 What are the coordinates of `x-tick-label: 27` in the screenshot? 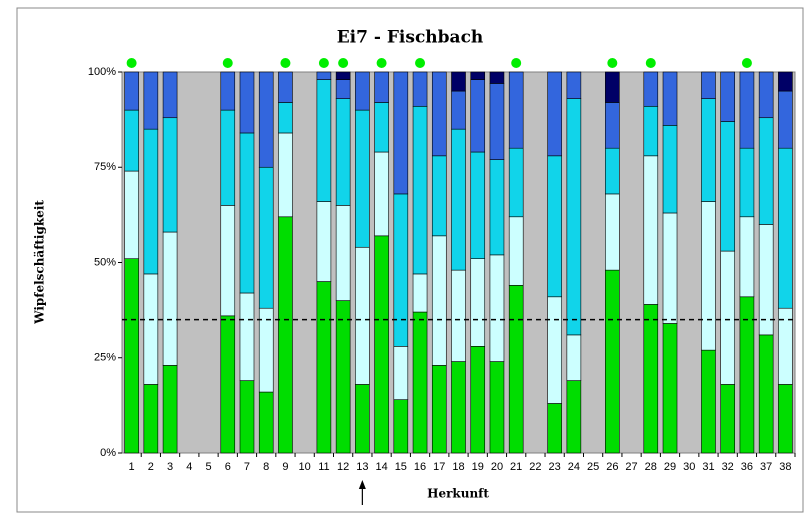 It's located at (631, 467).